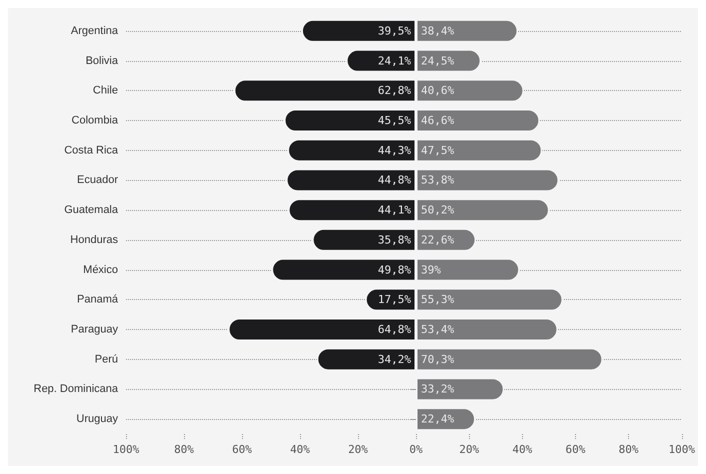  Describe the element at coordinates (98, 300) in the screenshot. I see `y-tick-label: Panamá` at that location.